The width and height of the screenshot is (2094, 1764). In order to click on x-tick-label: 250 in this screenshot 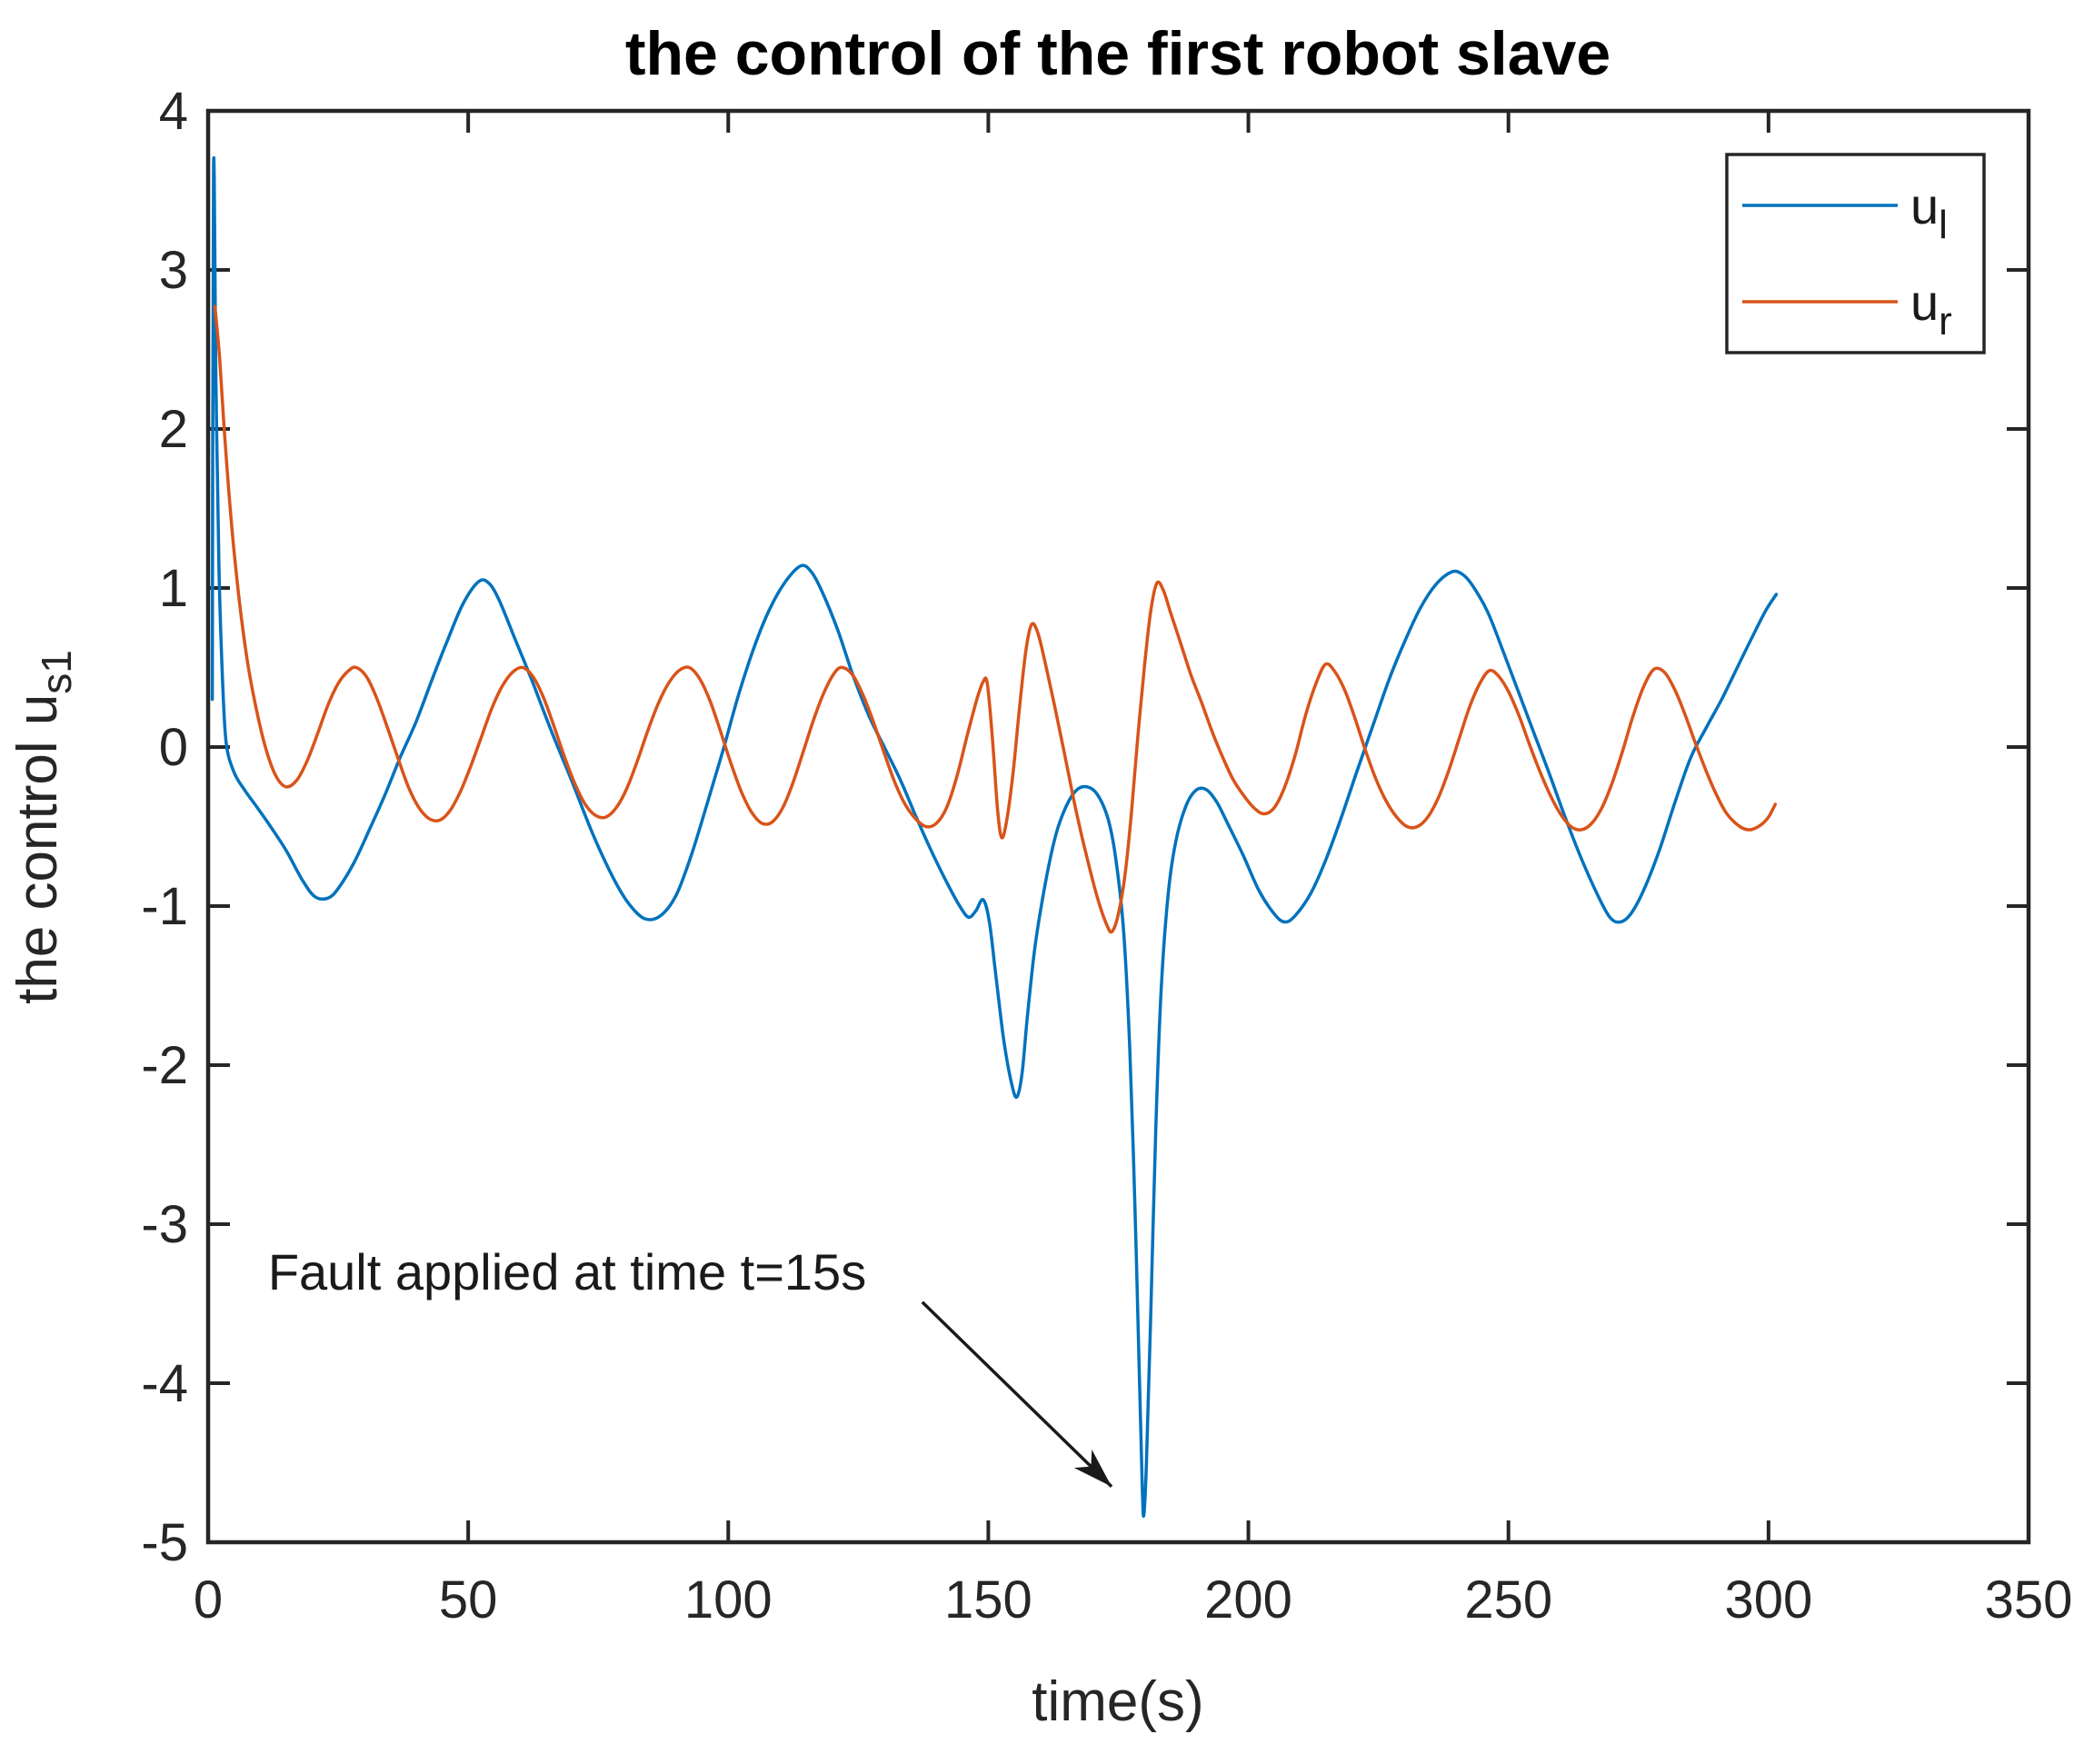, I will do `click(1508, 1600)`.